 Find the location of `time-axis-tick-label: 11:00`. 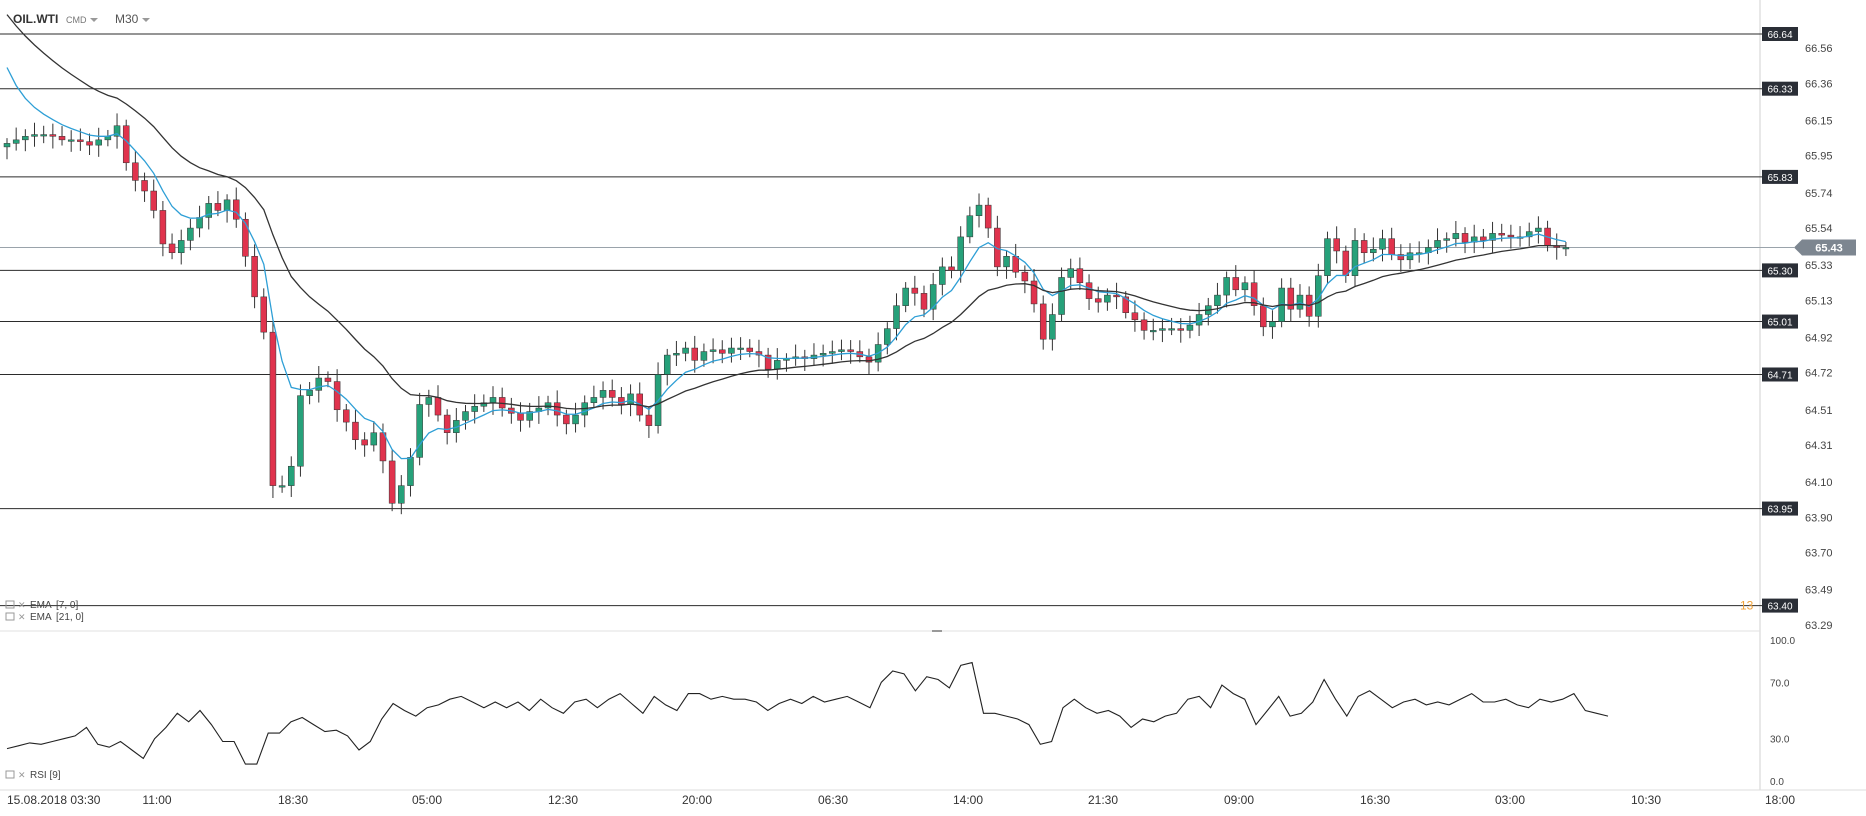

time-axis-tick-label: 11:00 is located at coordinates (156, 800).